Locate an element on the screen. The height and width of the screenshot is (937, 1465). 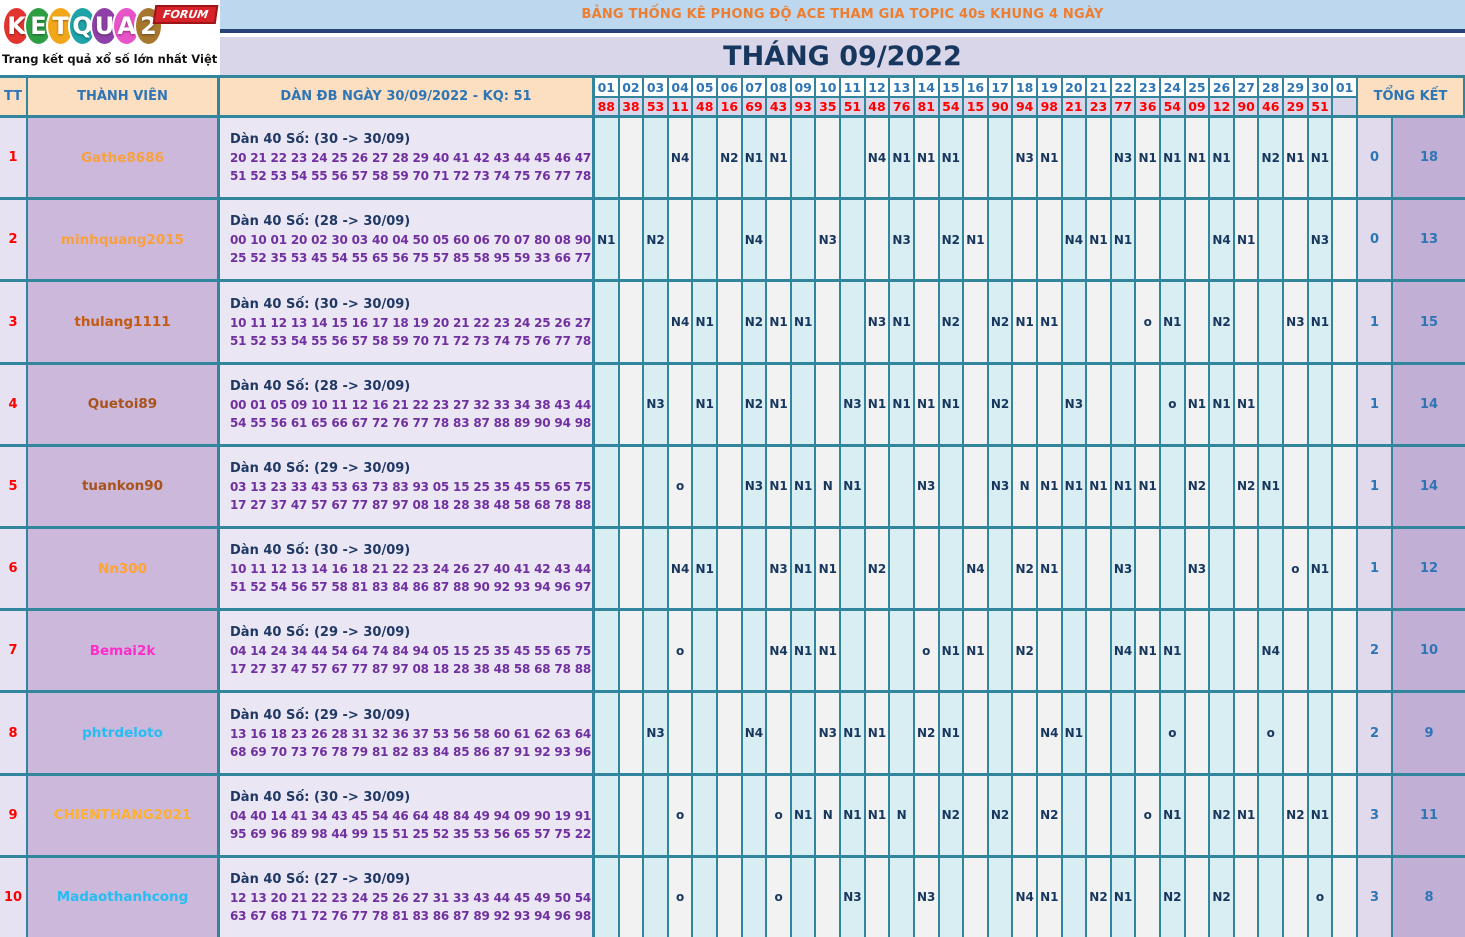
day-header-label: 08 is located at coordinates (778, 88).